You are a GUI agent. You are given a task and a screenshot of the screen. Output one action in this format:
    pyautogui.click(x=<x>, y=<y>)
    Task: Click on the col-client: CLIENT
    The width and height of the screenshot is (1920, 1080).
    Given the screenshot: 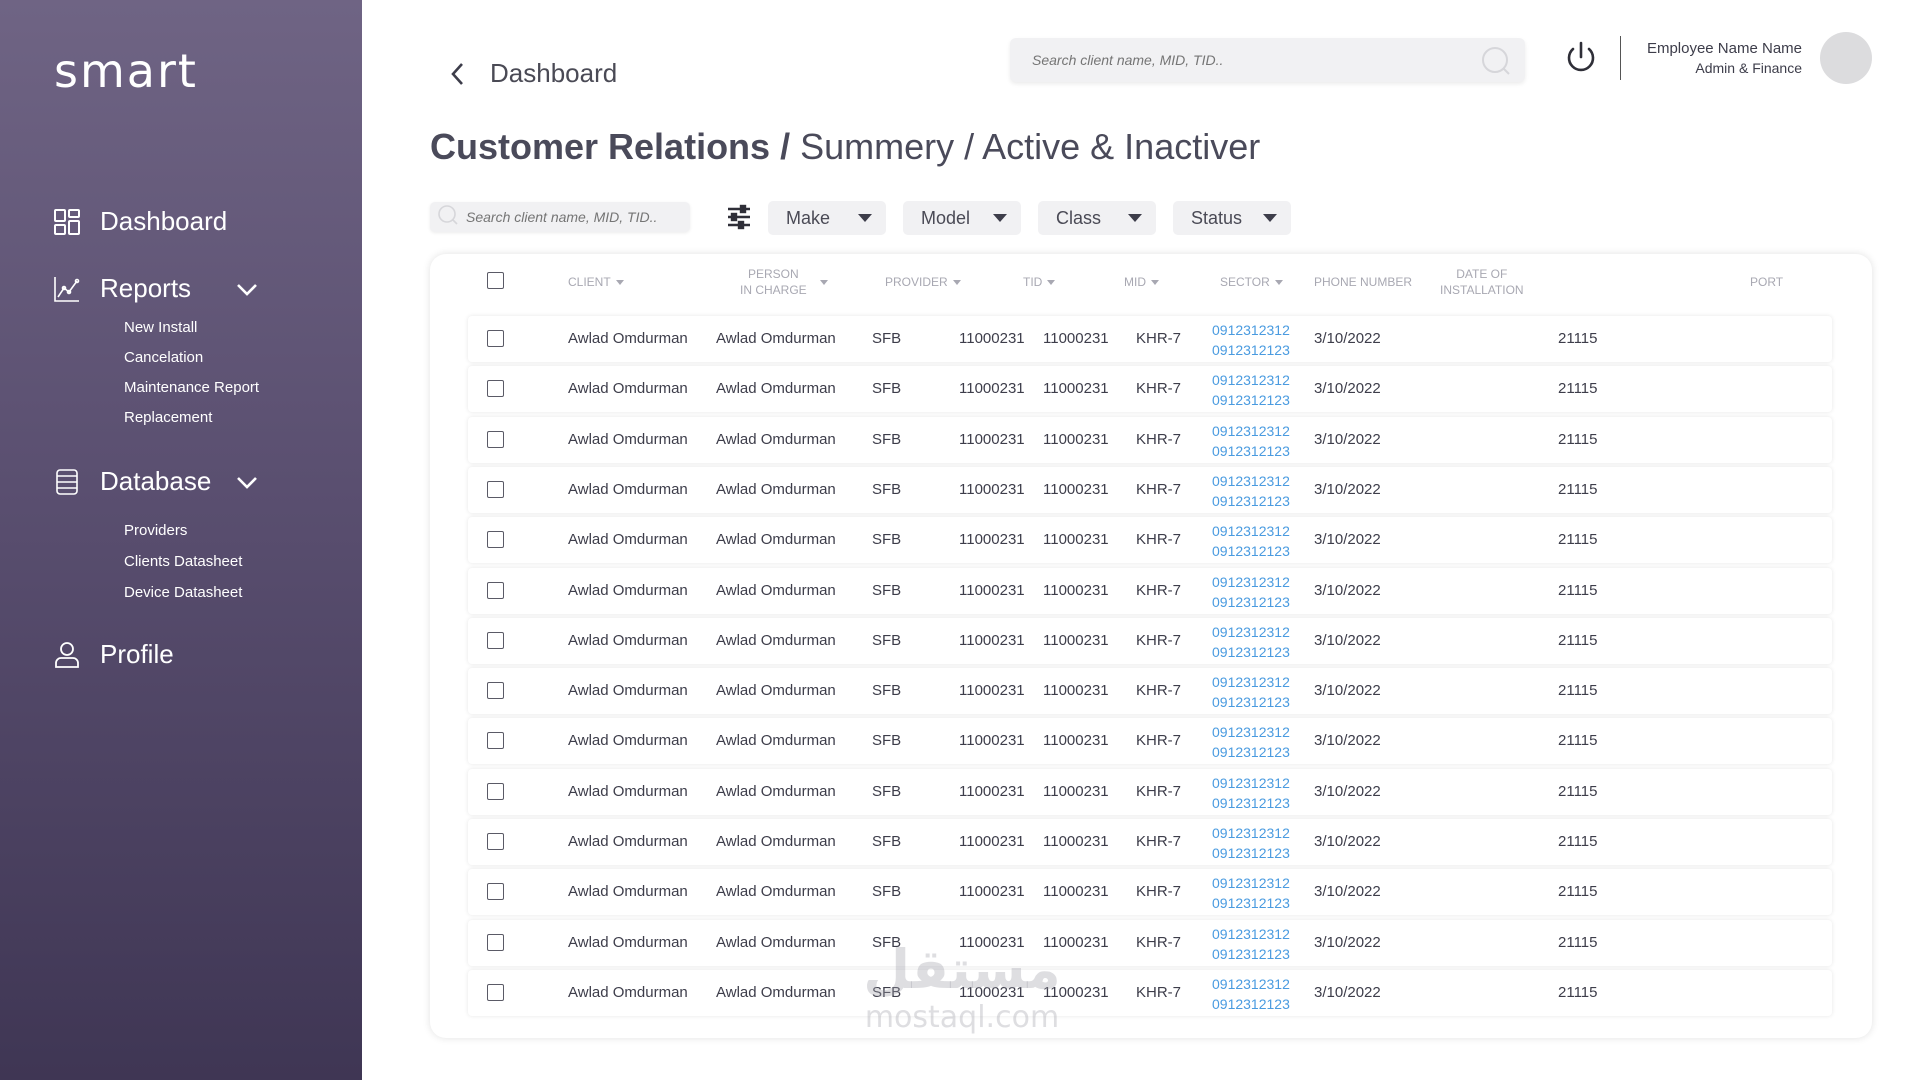 What is the action you would take?
    pyautogui.click(x=596, y=282)
    